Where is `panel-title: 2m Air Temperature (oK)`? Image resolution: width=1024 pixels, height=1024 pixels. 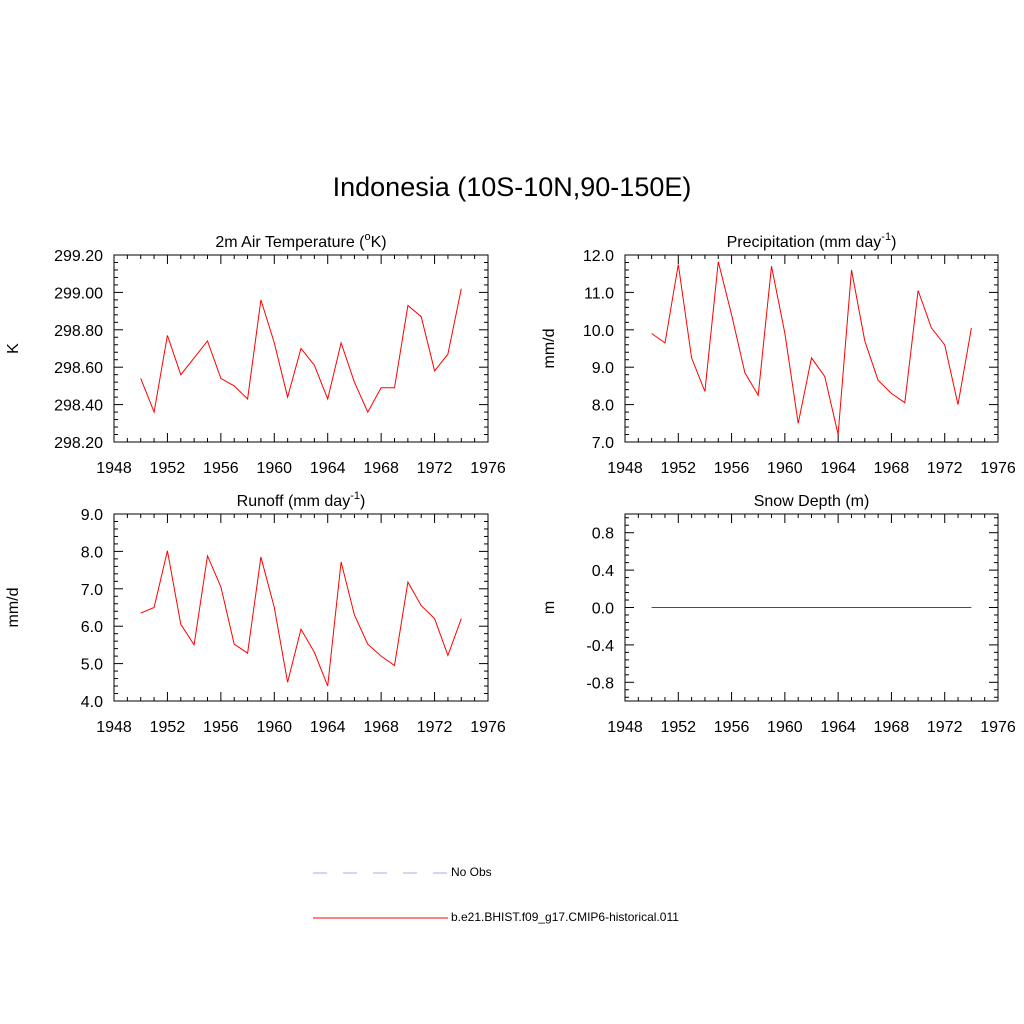 panel-title: 2m Air Temperature (oK) is located at coordinates (300, 241).